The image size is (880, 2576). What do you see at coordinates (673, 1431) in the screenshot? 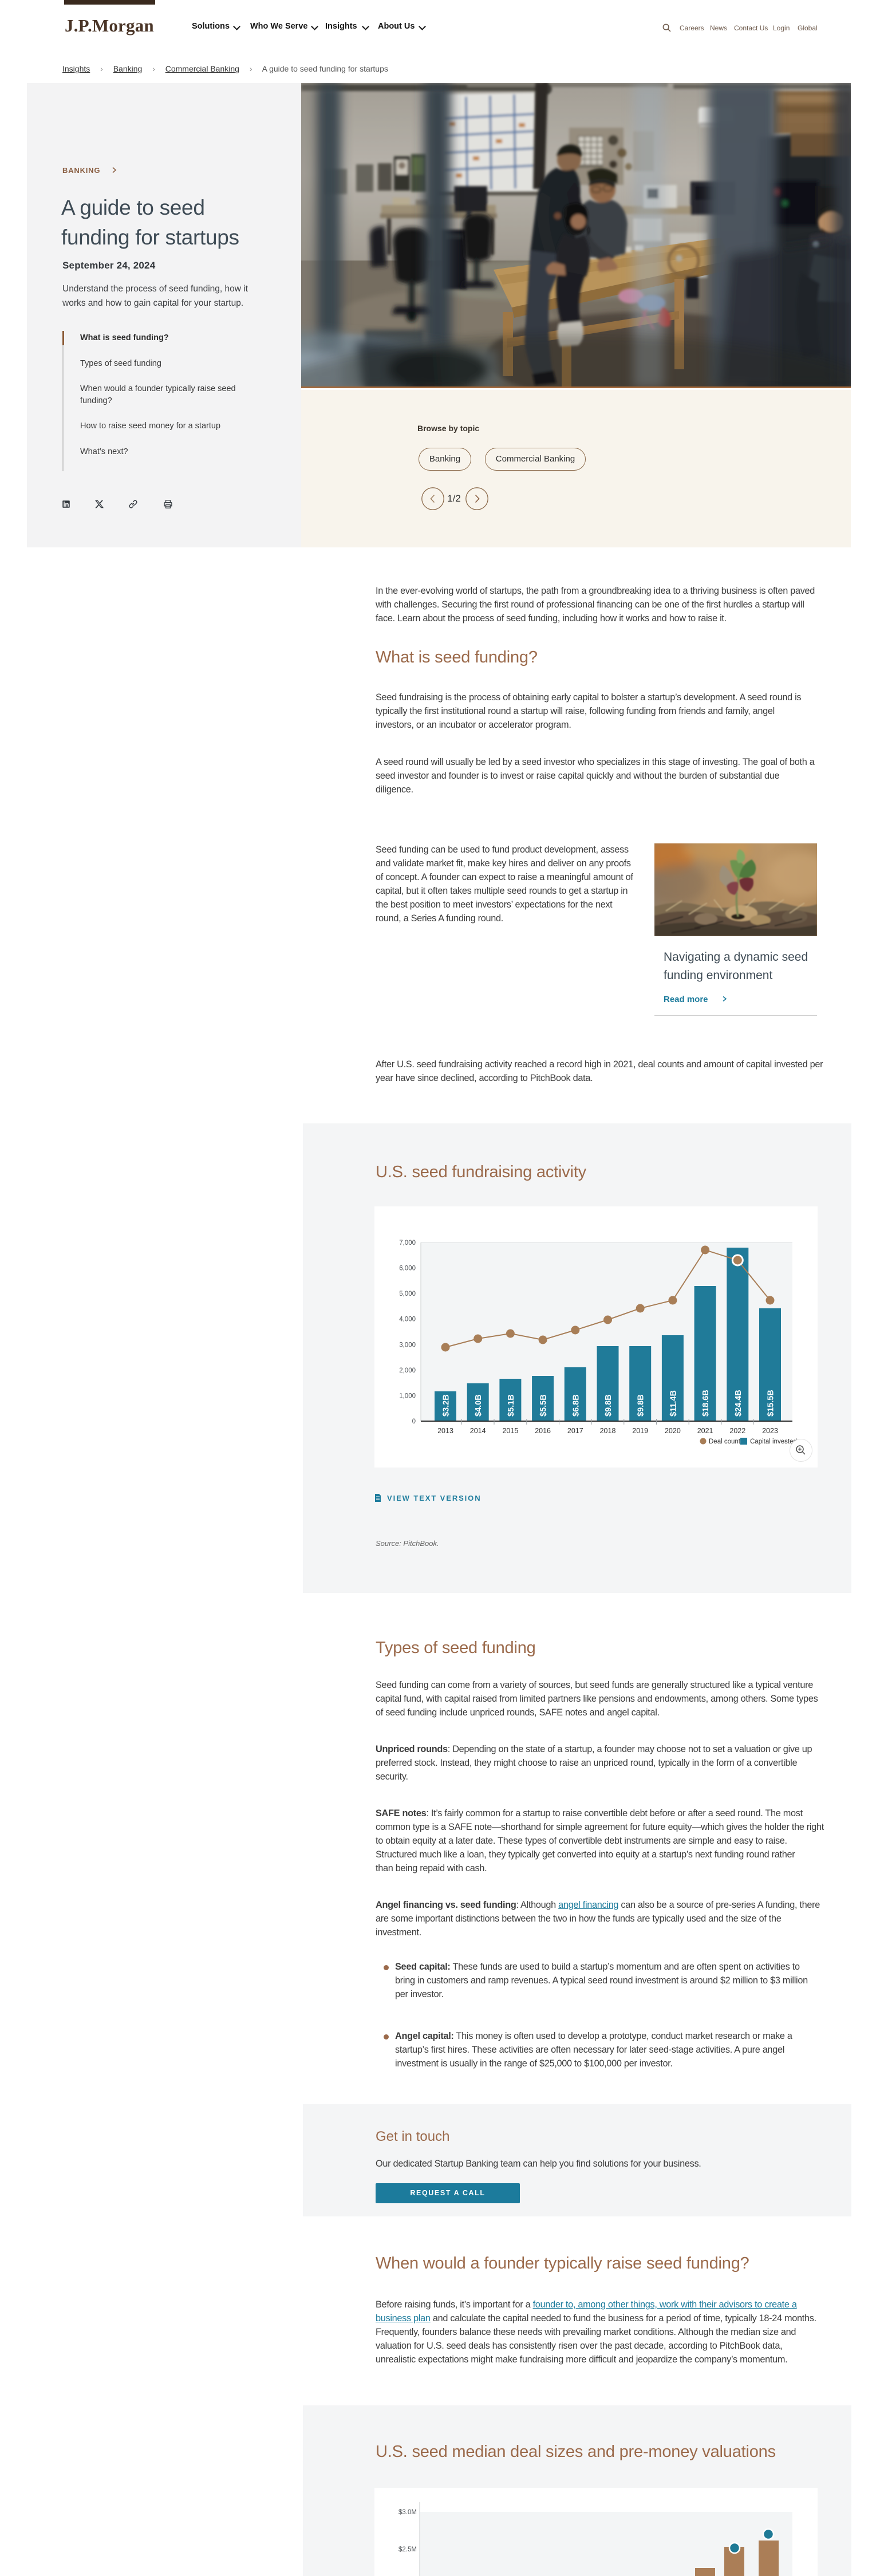
I see `svg-text: 2020` at bounding box center [673, 1431].